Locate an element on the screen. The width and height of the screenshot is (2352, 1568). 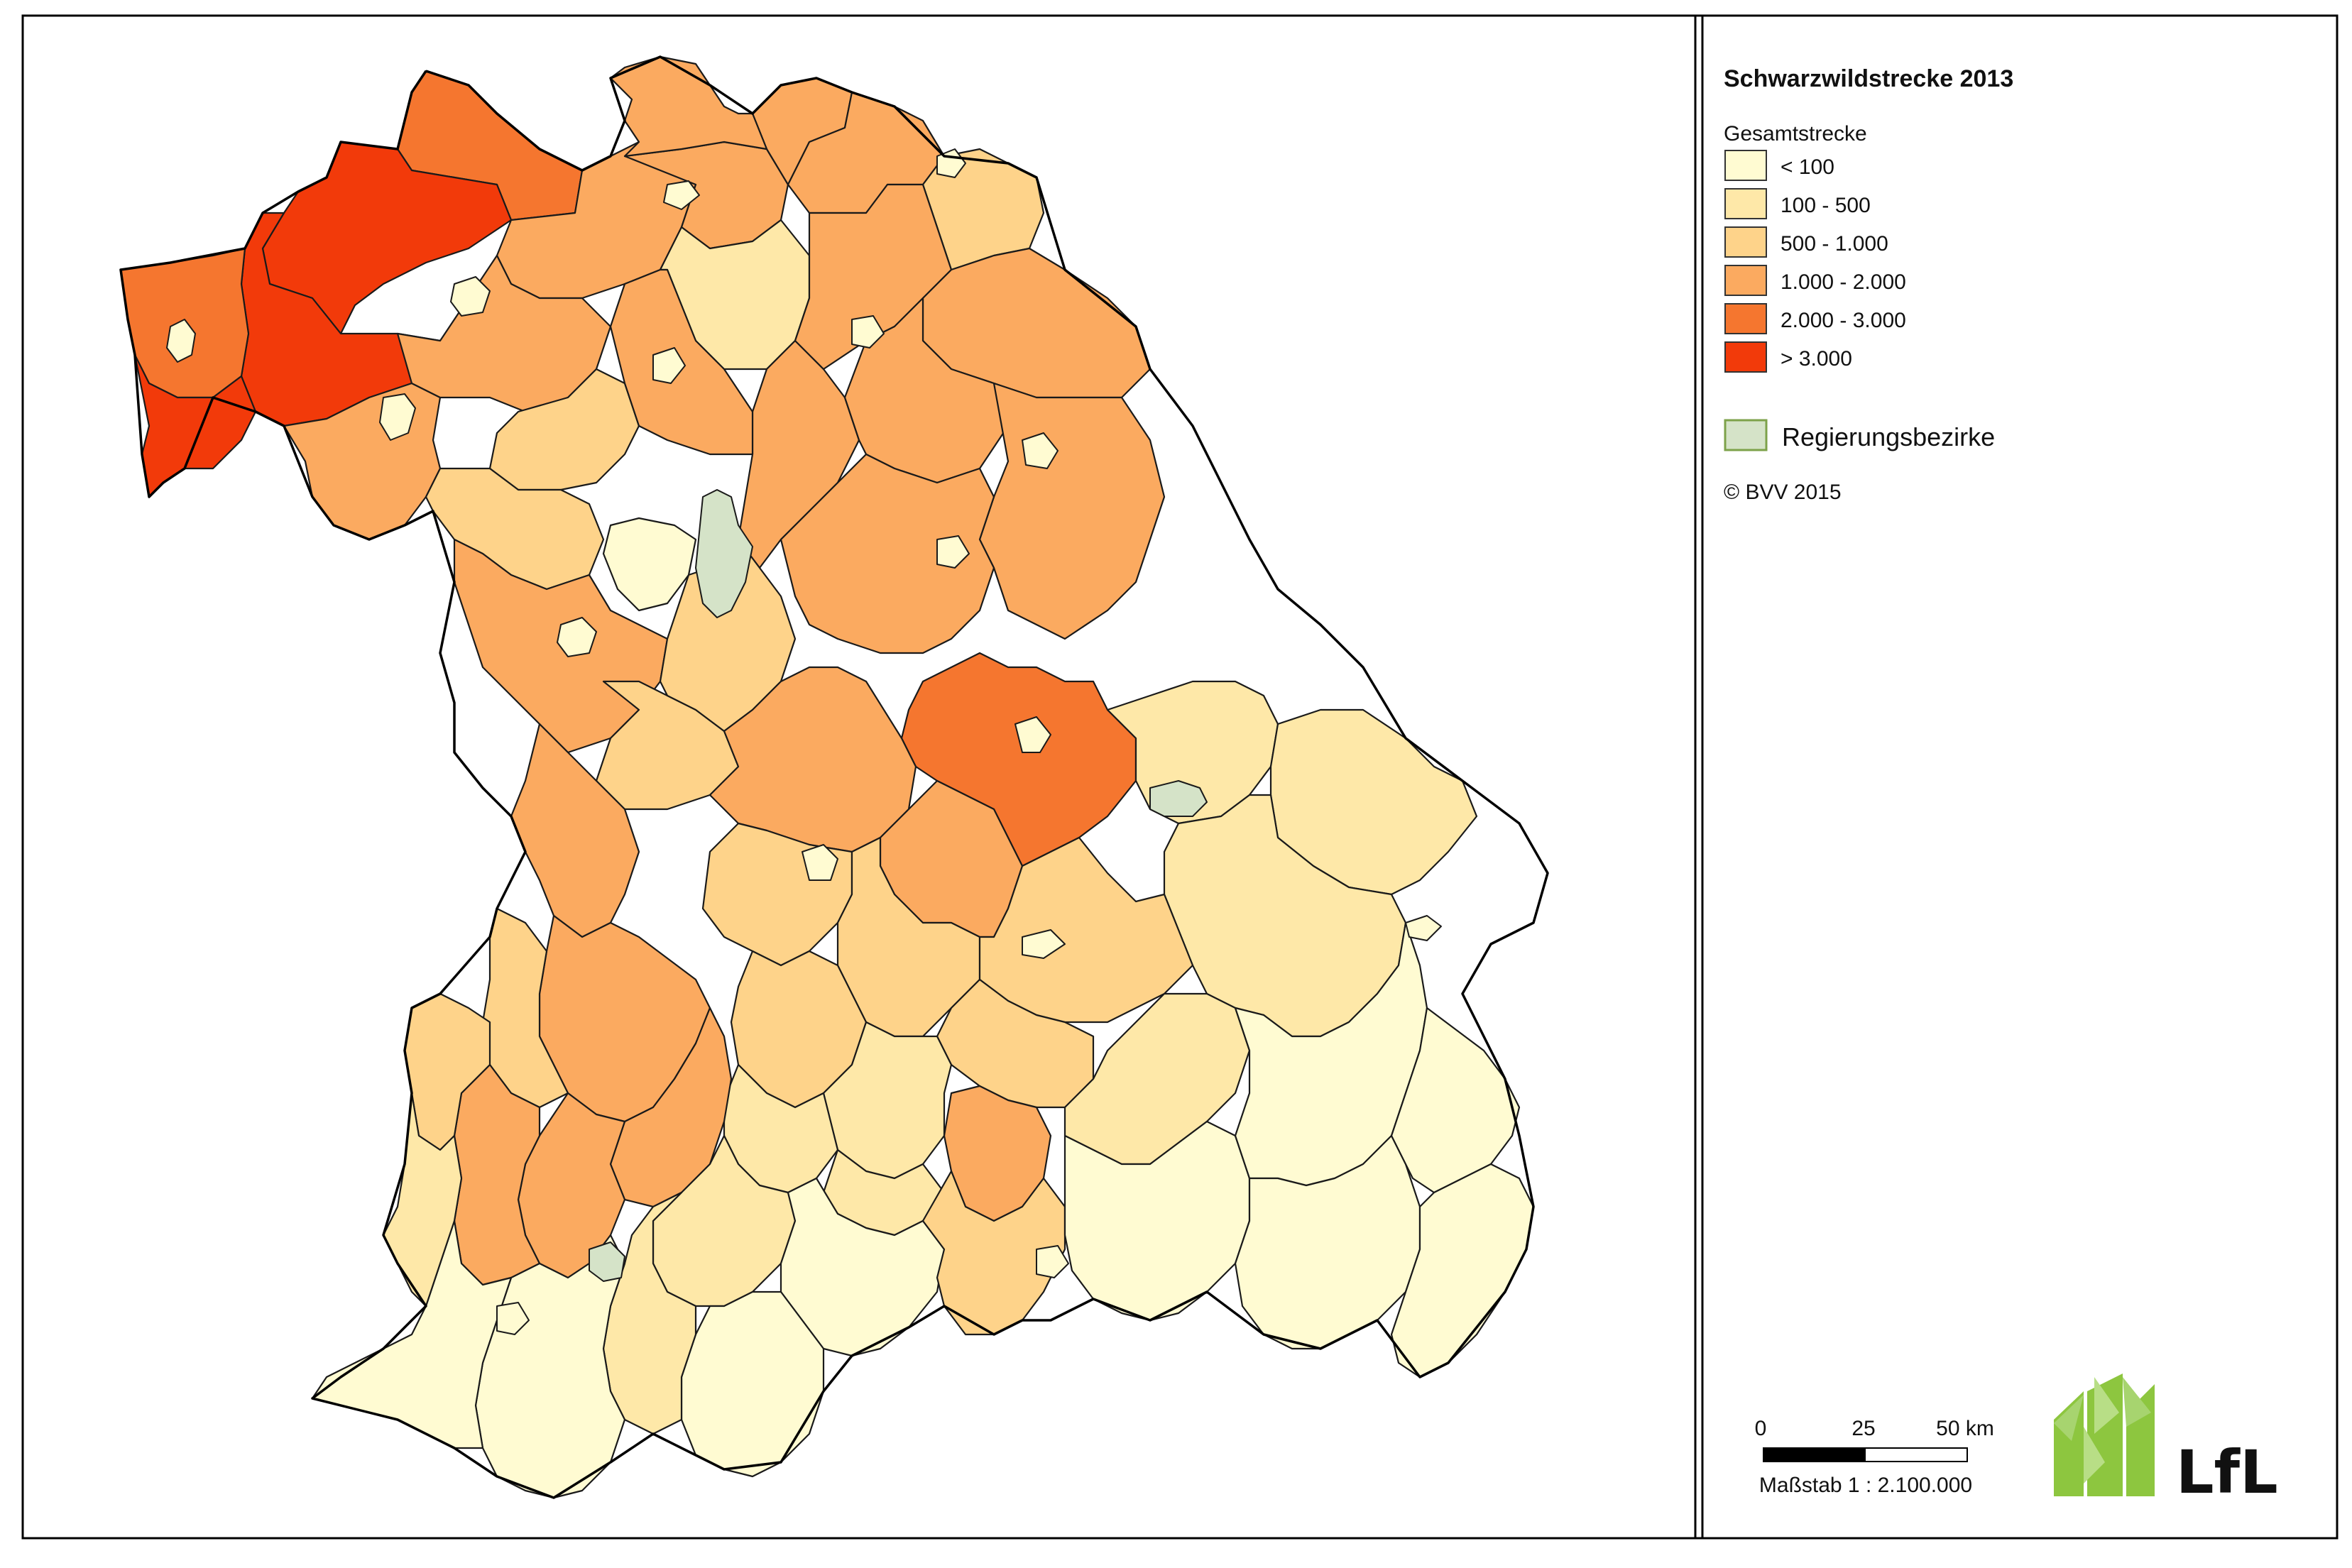
logo-text: LfL is located at coordinates (2227, 1472).